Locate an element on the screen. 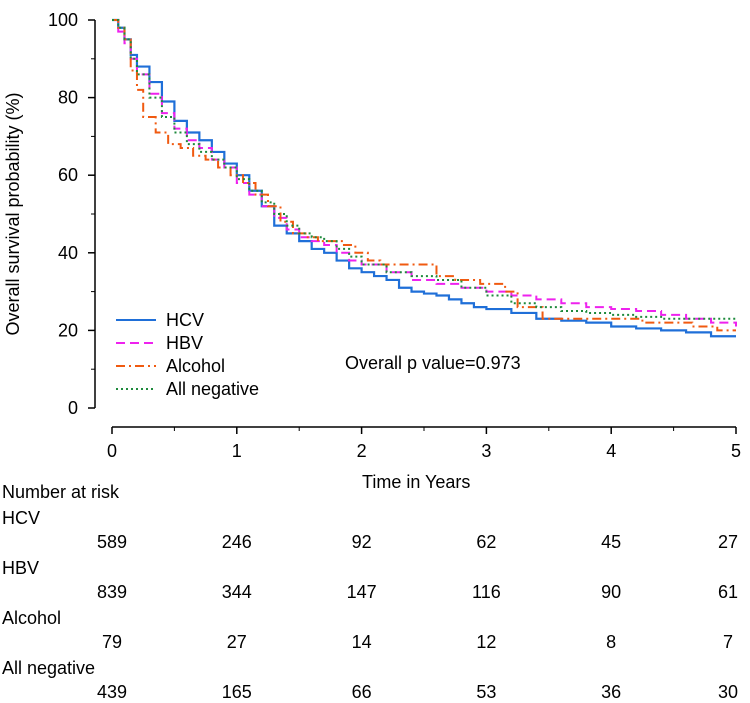 Image resolution: width=750 pixels, height=703 pixels. y-tick-label: 40 is located at coordinates (68, 253).